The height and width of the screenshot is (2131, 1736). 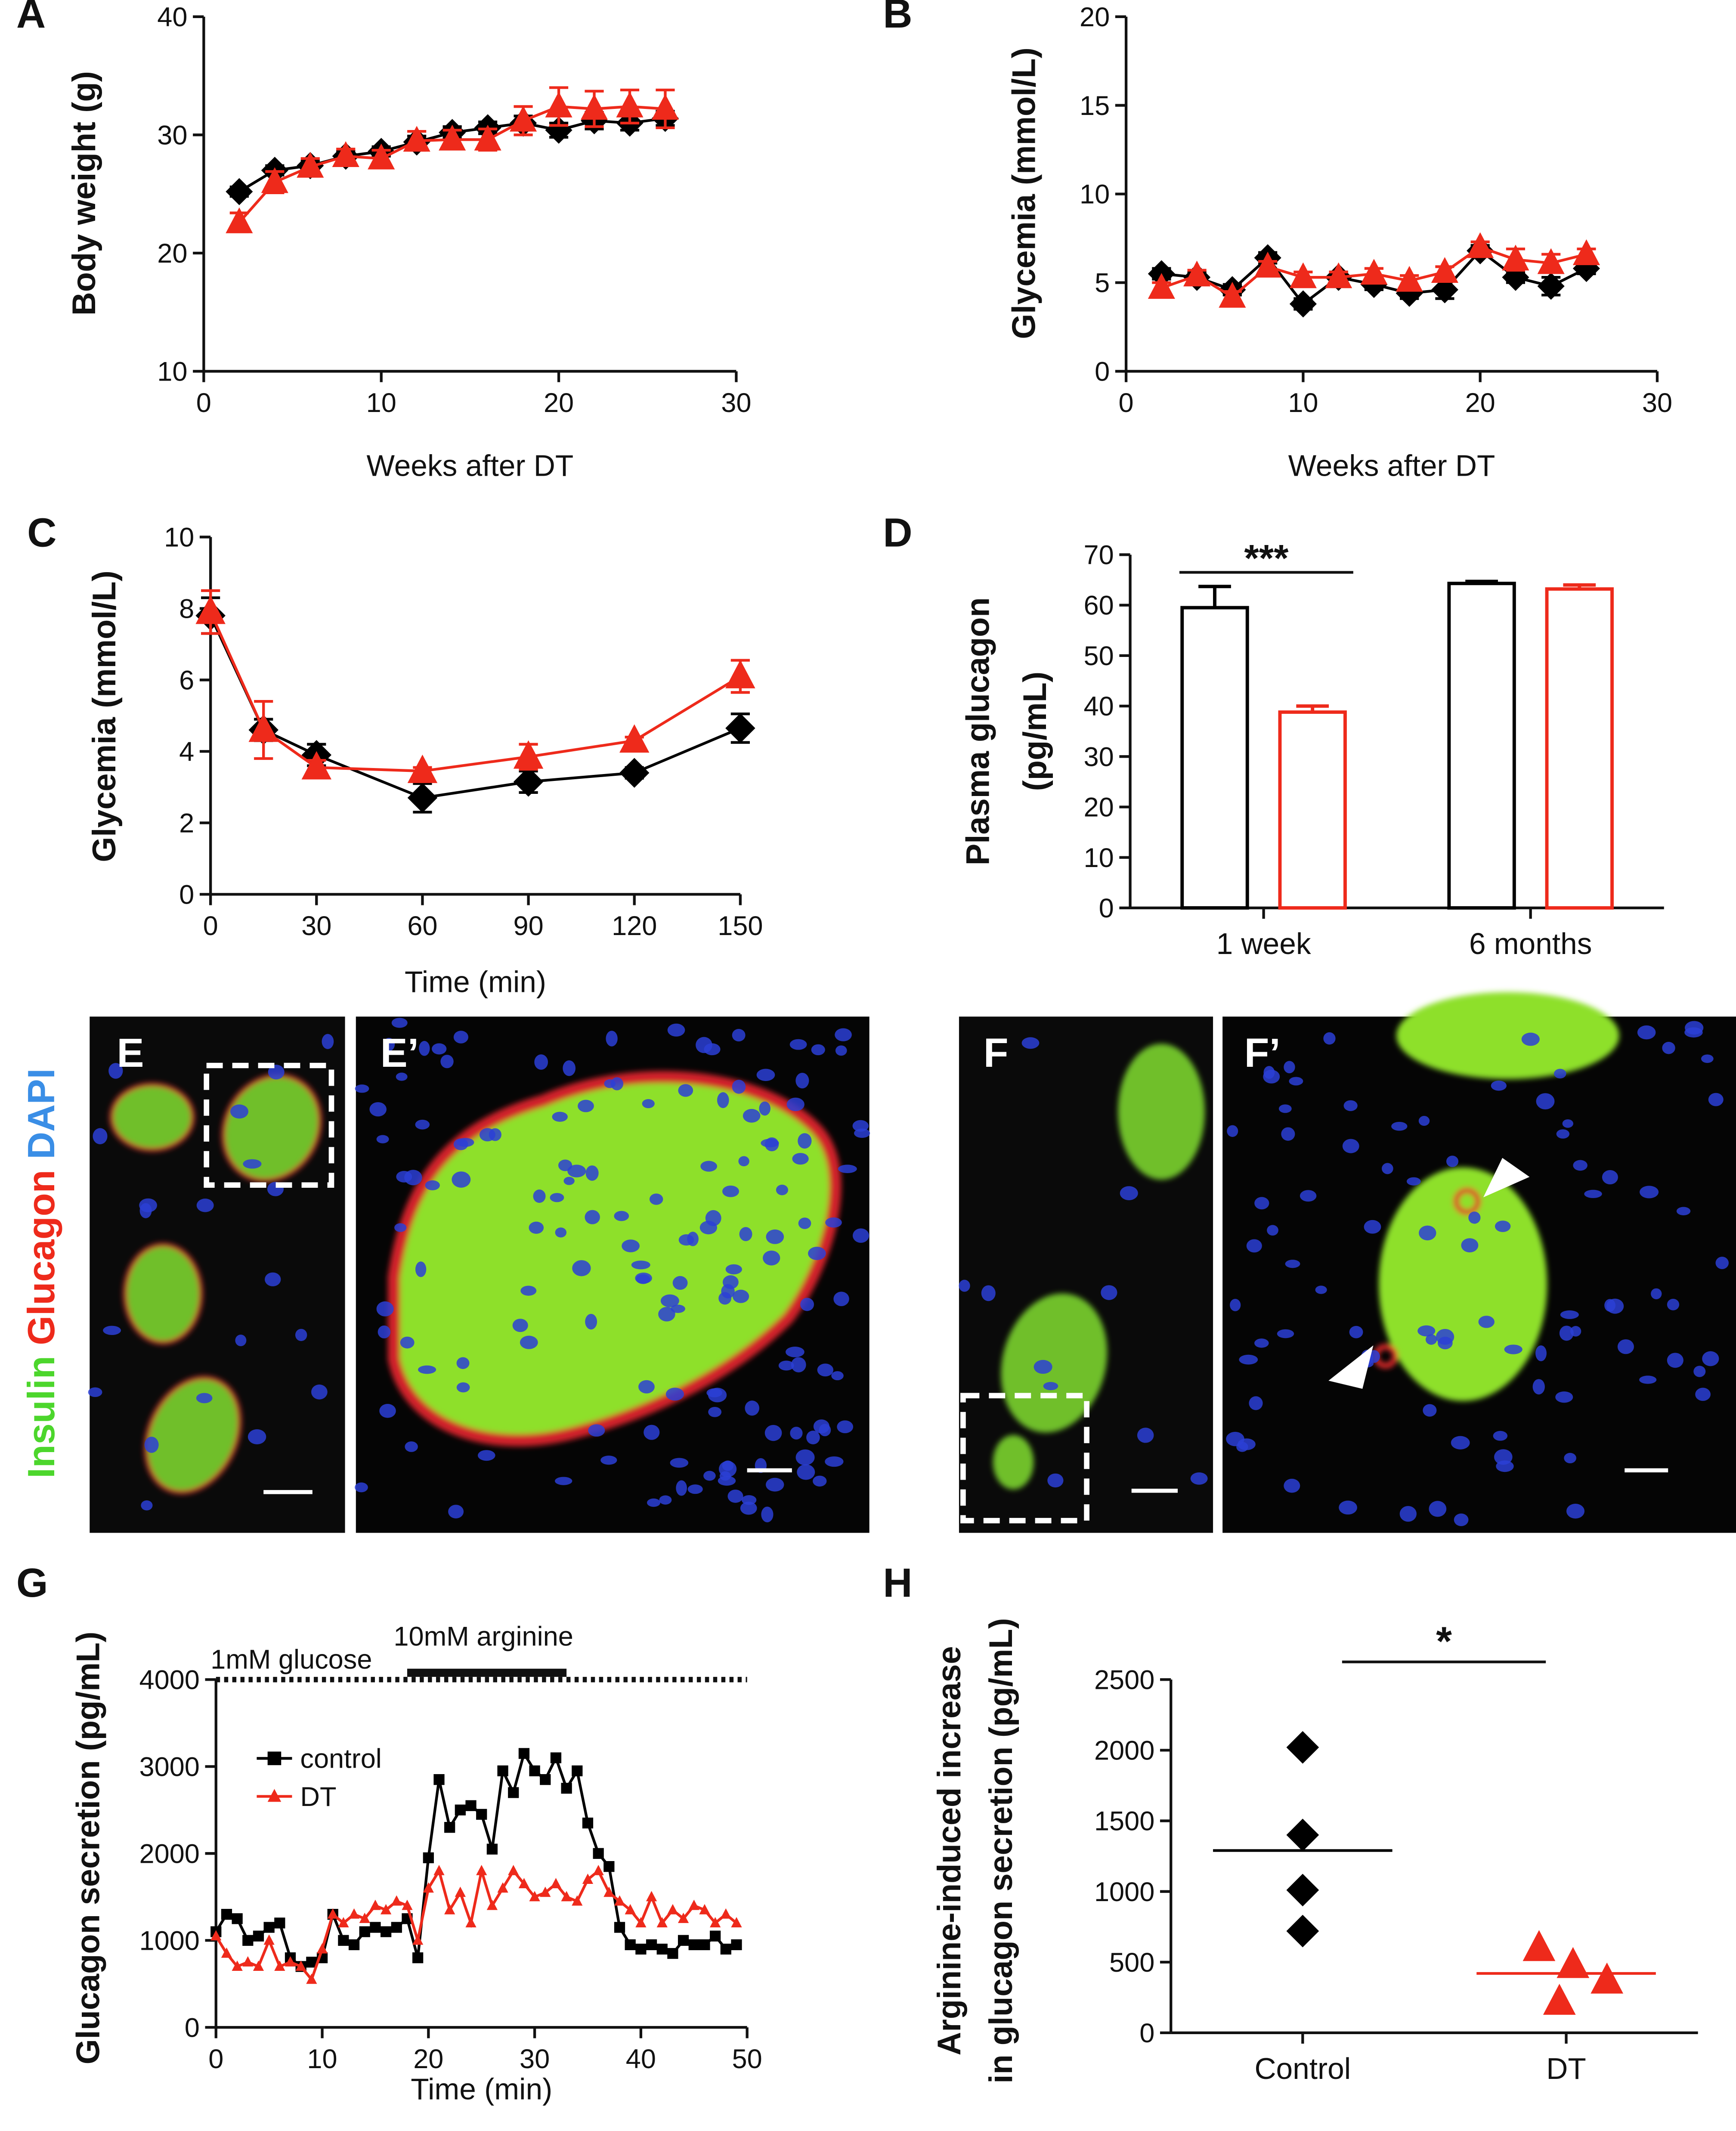 What do you see at coordinates (31, 18) in the screenshot?
I see `panel-letter: A` at bounding box center [31, 18].